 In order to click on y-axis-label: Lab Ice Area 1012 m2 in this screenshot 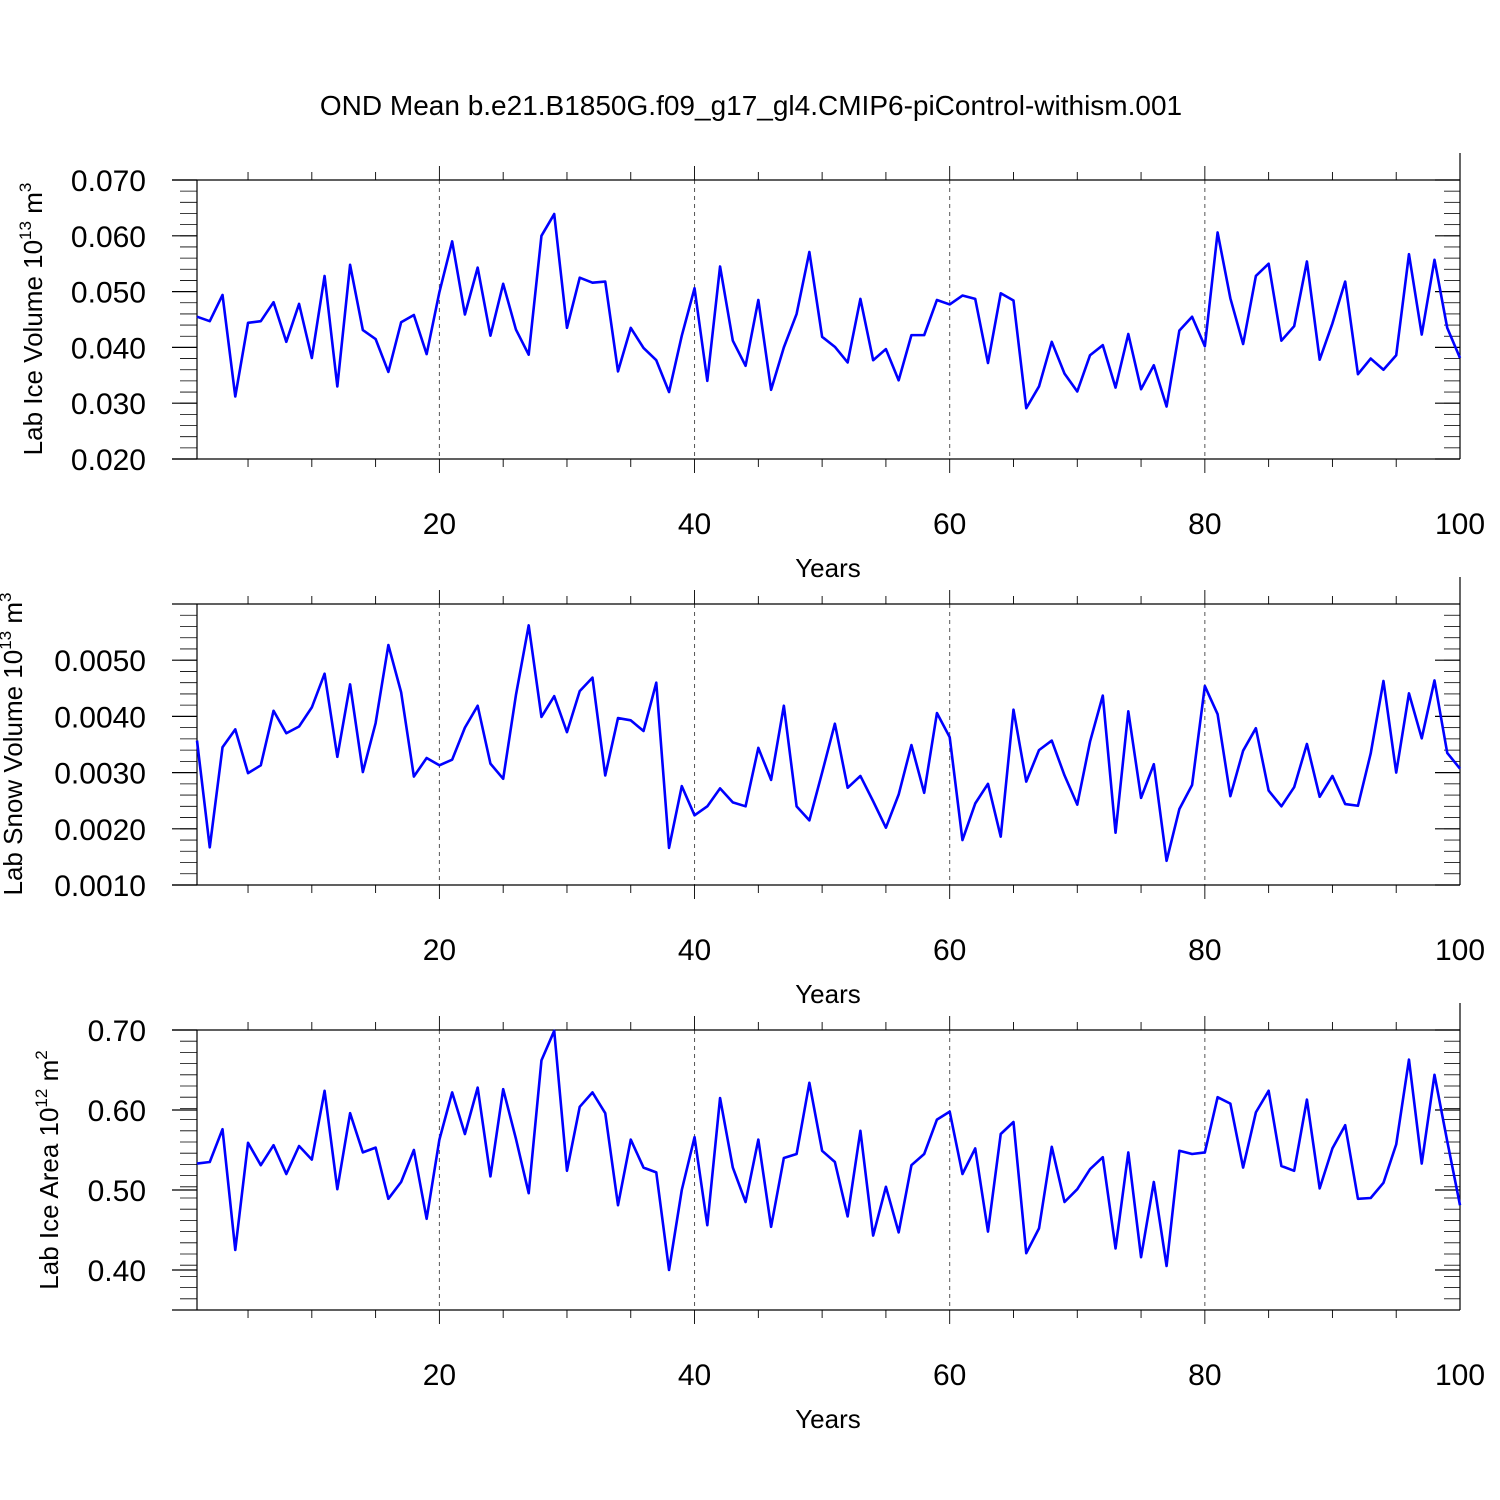, I will do `click(48, 1169)`.